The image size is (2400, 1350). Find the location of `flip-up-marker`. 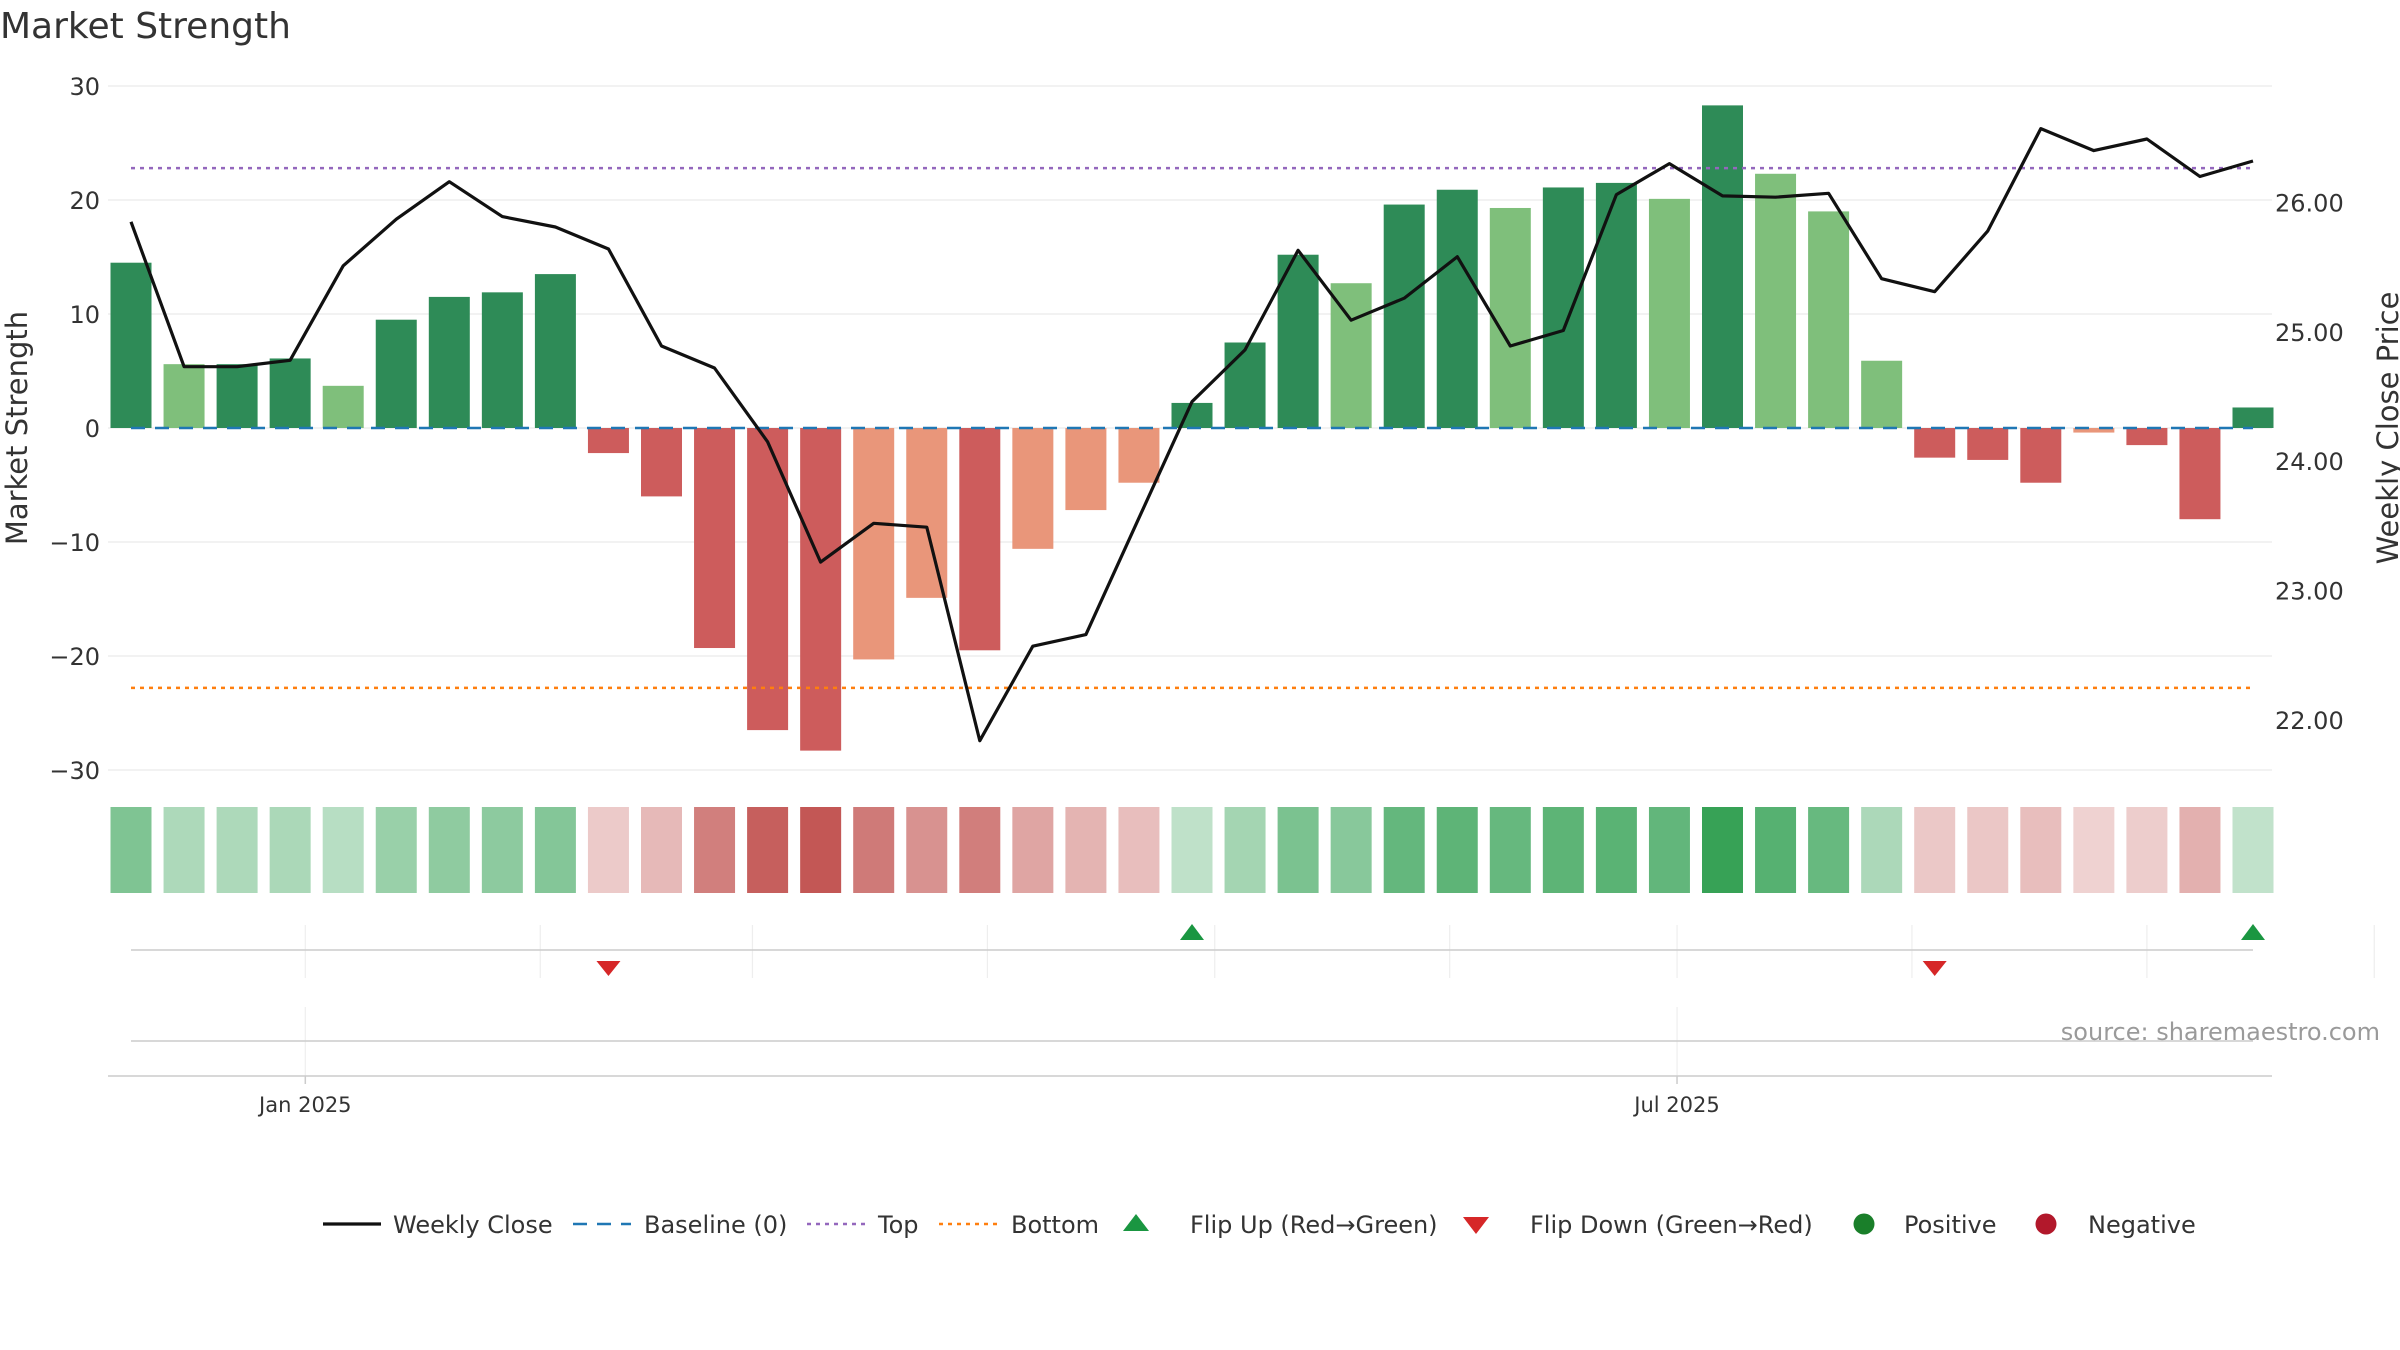

flip-up-marker is located at coordinates (1192, 932).